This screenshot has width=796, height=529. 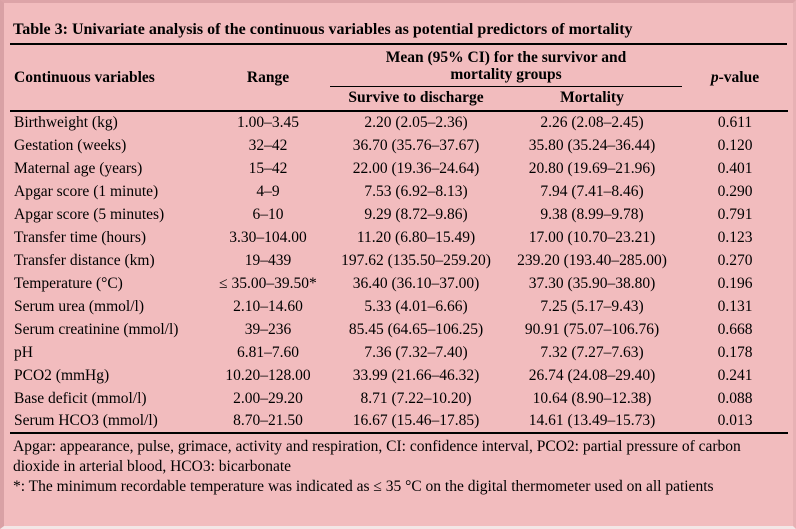 What do you see at coordinates (416, 191) in the screenshot?
I see `cell-survive: 7.53 (6.92–8.13)` at bounding box center [416, 191].